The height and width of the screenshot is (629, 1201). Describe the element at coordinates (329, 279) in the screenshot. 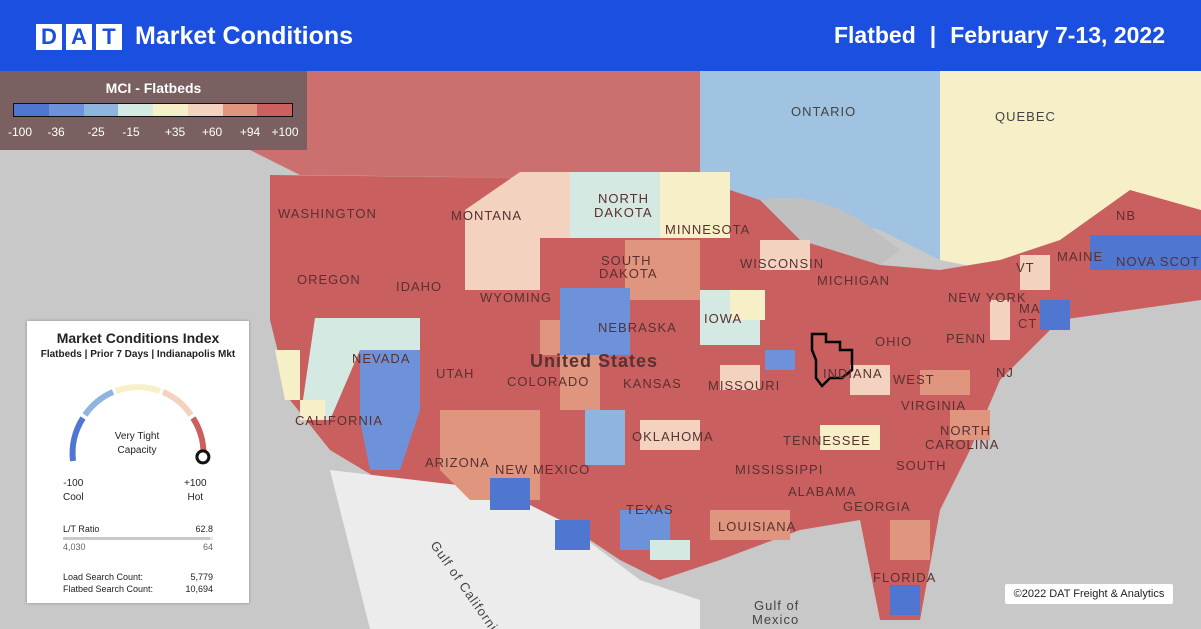

I see `svg-text: OREGON` at that location.